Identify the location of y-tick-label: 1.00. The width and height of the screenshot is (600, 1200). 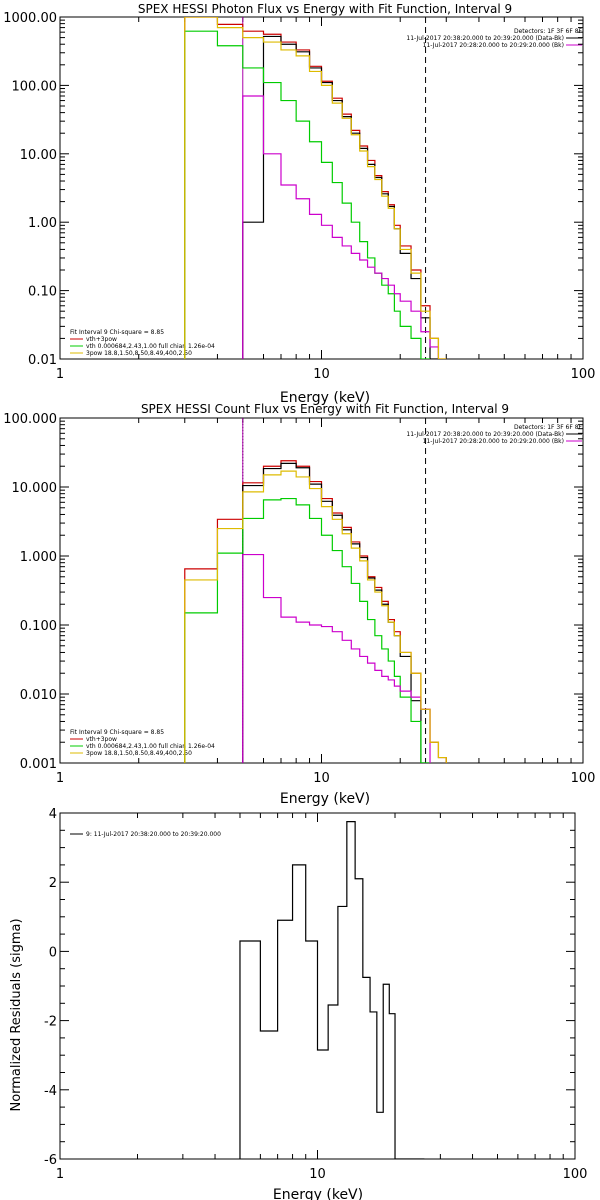
(42, 223).